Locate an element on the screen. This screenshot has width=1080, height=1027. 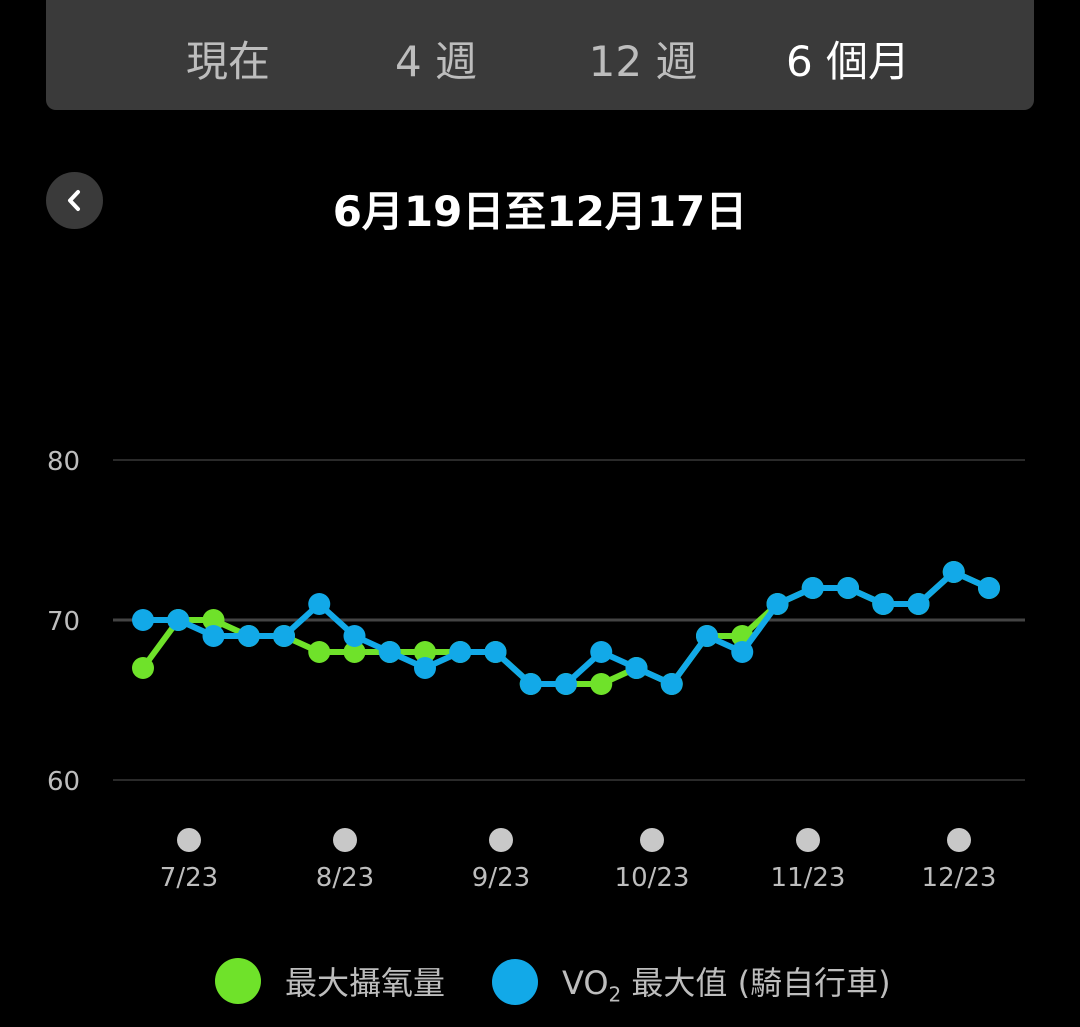
back-button is located at coordinates (74, 200).